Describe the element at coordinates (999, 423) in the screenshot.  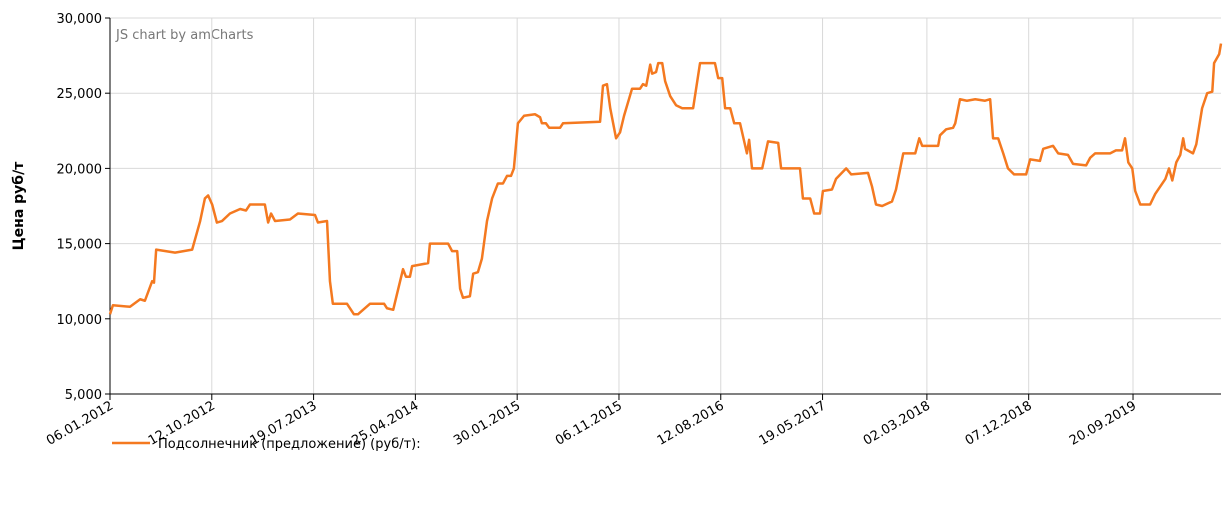
I see `x-tick-label: 07.12.2018` at that location.